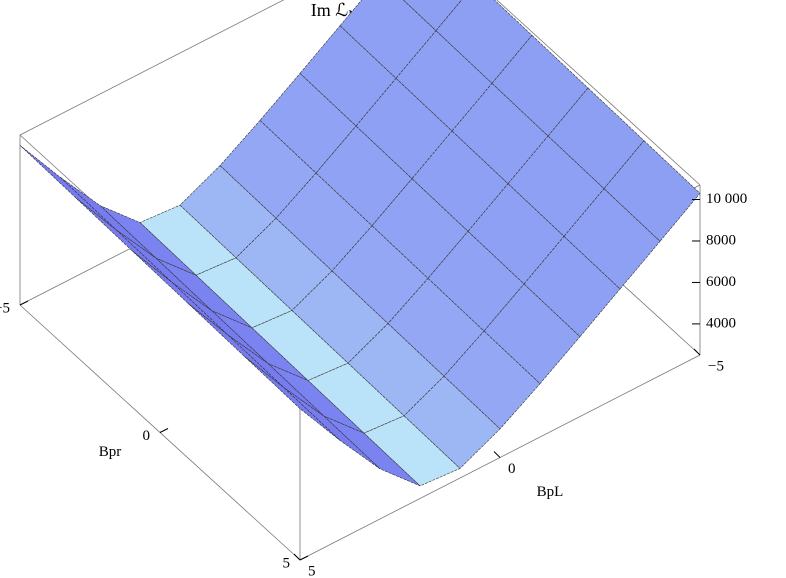 Image resolution: width=786 pixels, height=578 pixels. I want to click on x-tick-label: −5, so click(5, 308).